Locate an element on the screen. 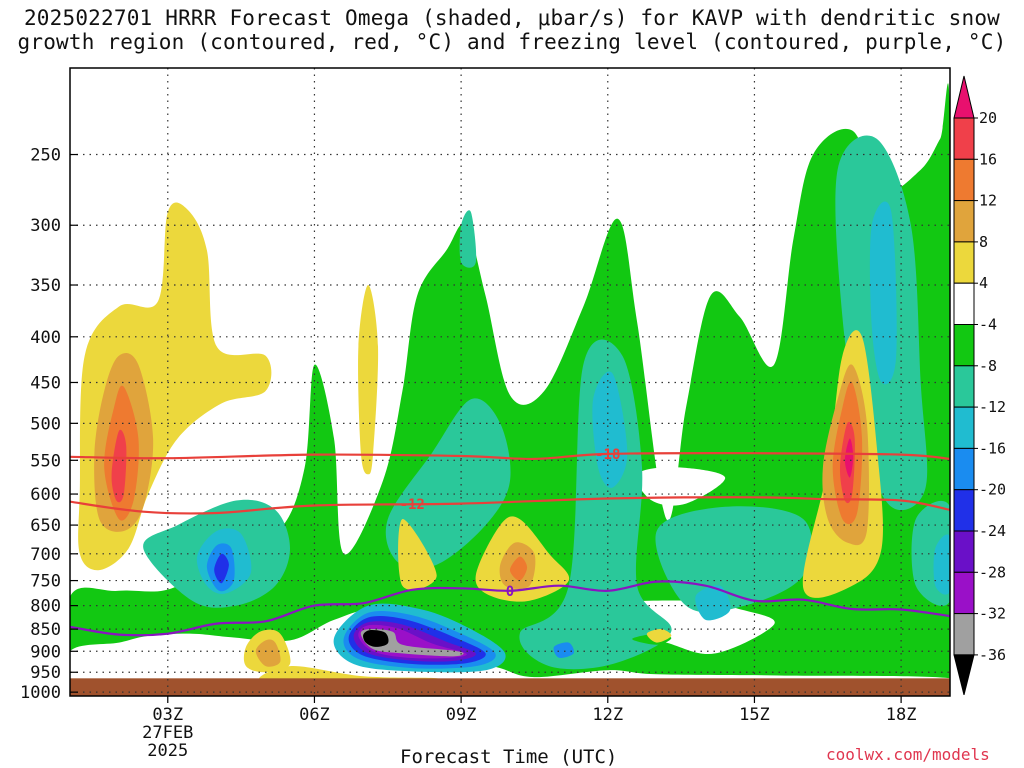 The image size is (1024, 768). contour-line--12 is located at coordinates (510, 505).